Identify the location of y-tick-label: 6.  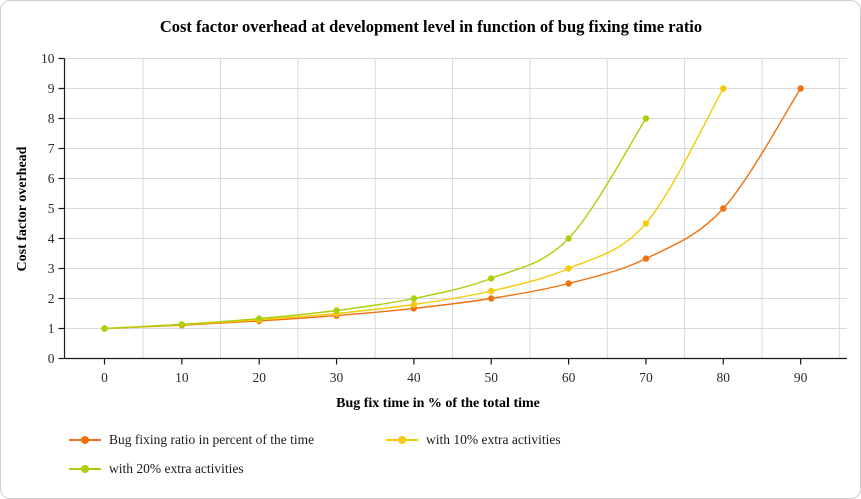
(51, 178).